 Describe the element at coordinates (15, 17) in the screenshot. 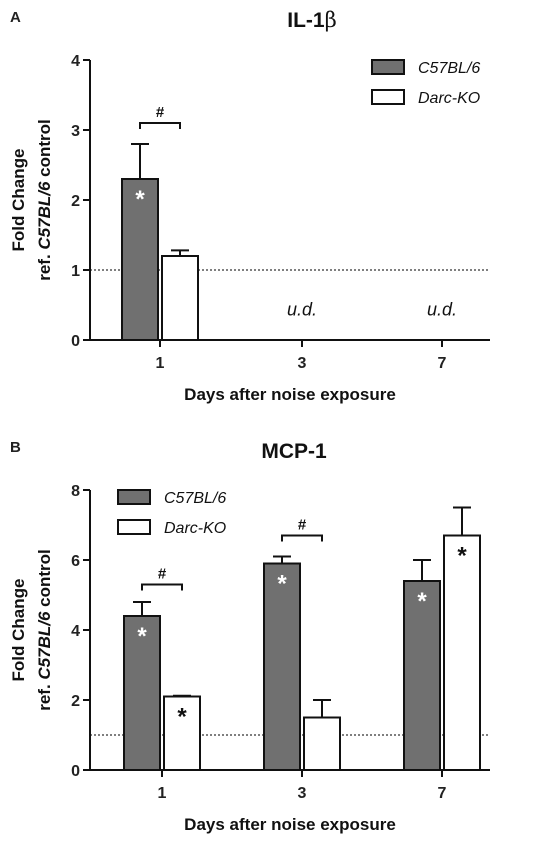

I see `panel-label: A` at that location.